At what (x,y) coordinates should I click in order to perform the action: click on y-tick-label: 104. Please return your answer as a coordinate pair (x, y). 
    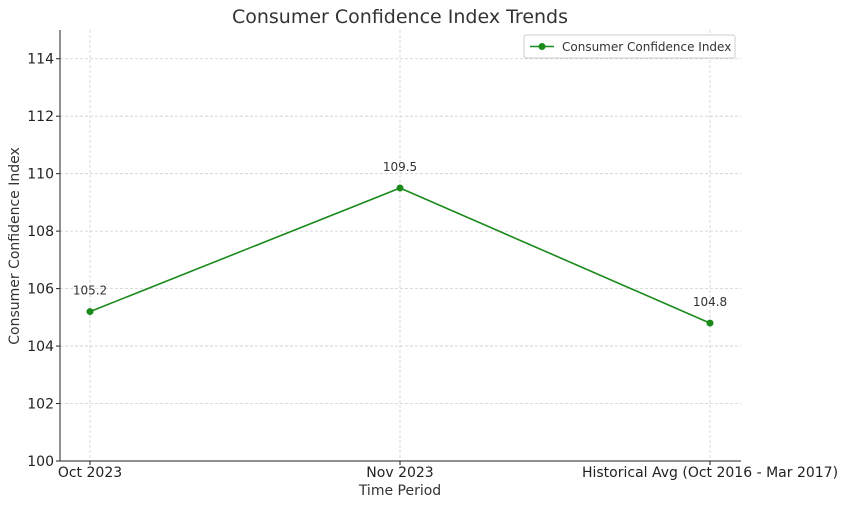
    Looking at the image, I should click on (40, 347).